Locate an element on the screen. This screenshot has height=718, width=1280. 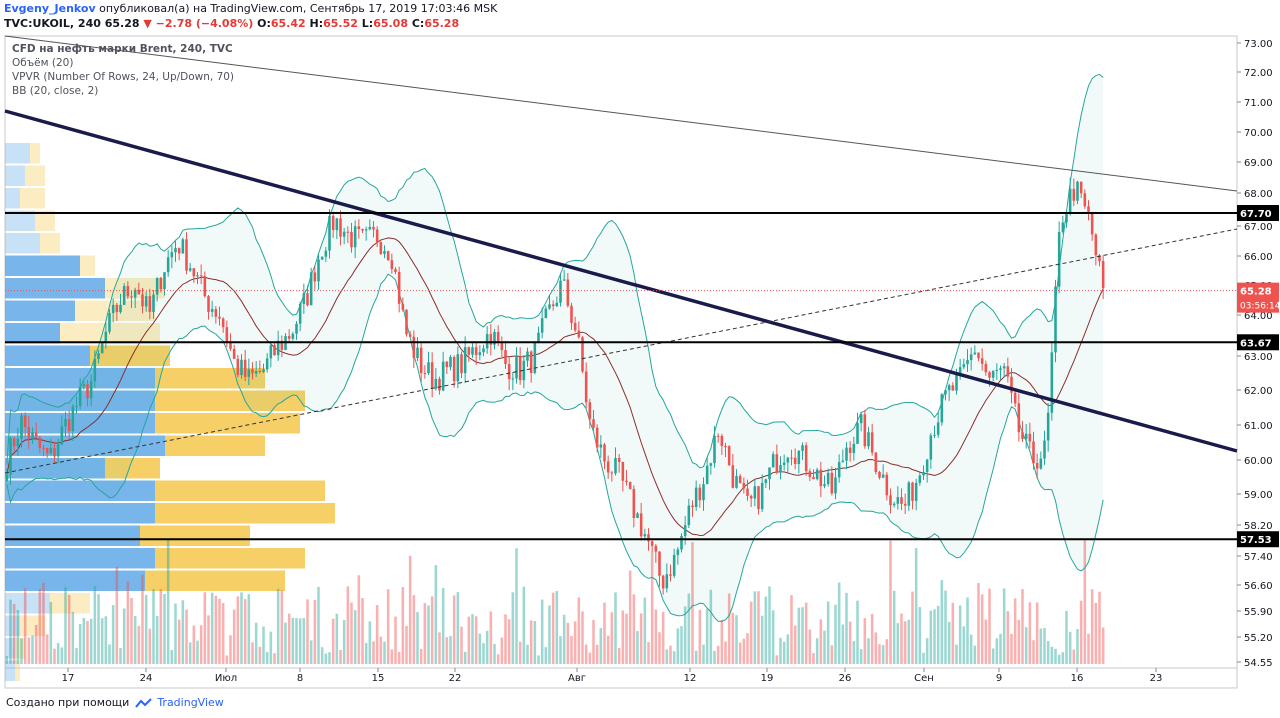
price-tick-label: 64.00 is located at coordinates (1258, 316).